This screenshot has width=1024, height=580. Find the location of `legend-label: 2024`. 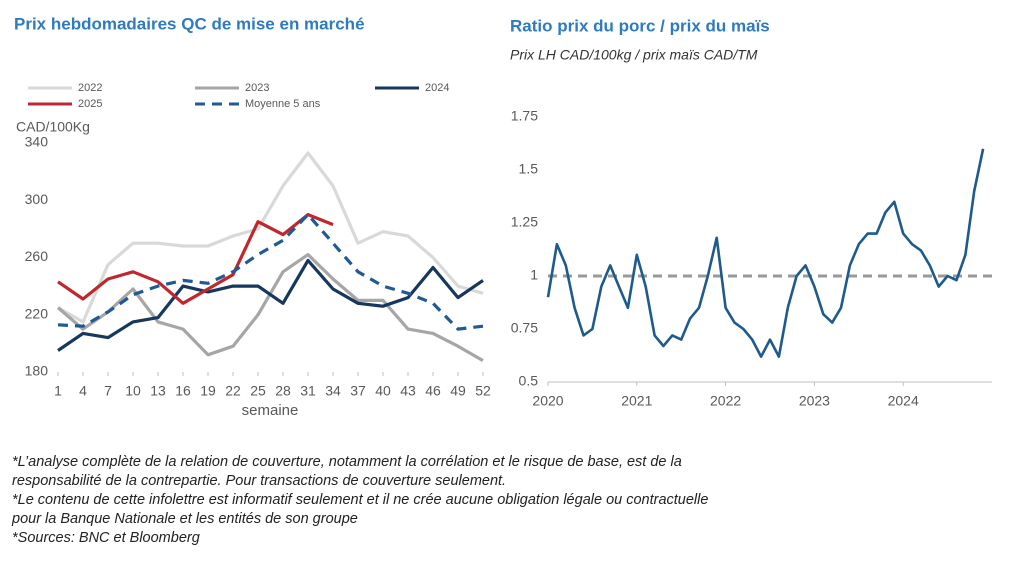

legend-label: 2024 is located at coordinates (437, 88).